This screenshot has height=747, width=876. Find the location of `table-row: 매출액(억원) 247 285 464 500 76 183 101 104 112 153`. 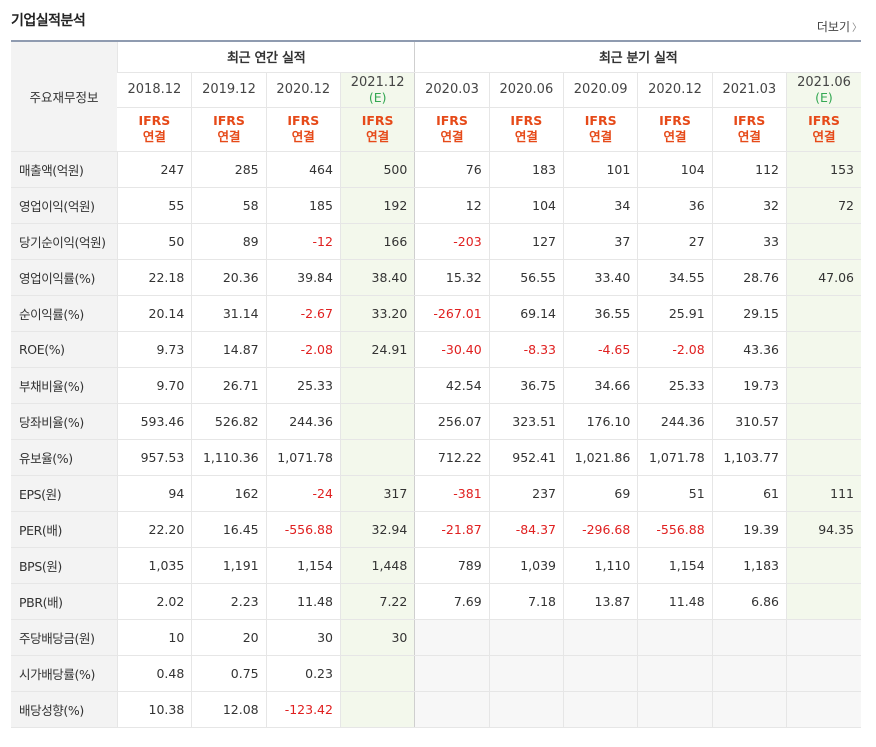

table-row: 매출액(억원) 247 285 464 500 76 183 101 104 112 153 is located at coordinates (436, 169).